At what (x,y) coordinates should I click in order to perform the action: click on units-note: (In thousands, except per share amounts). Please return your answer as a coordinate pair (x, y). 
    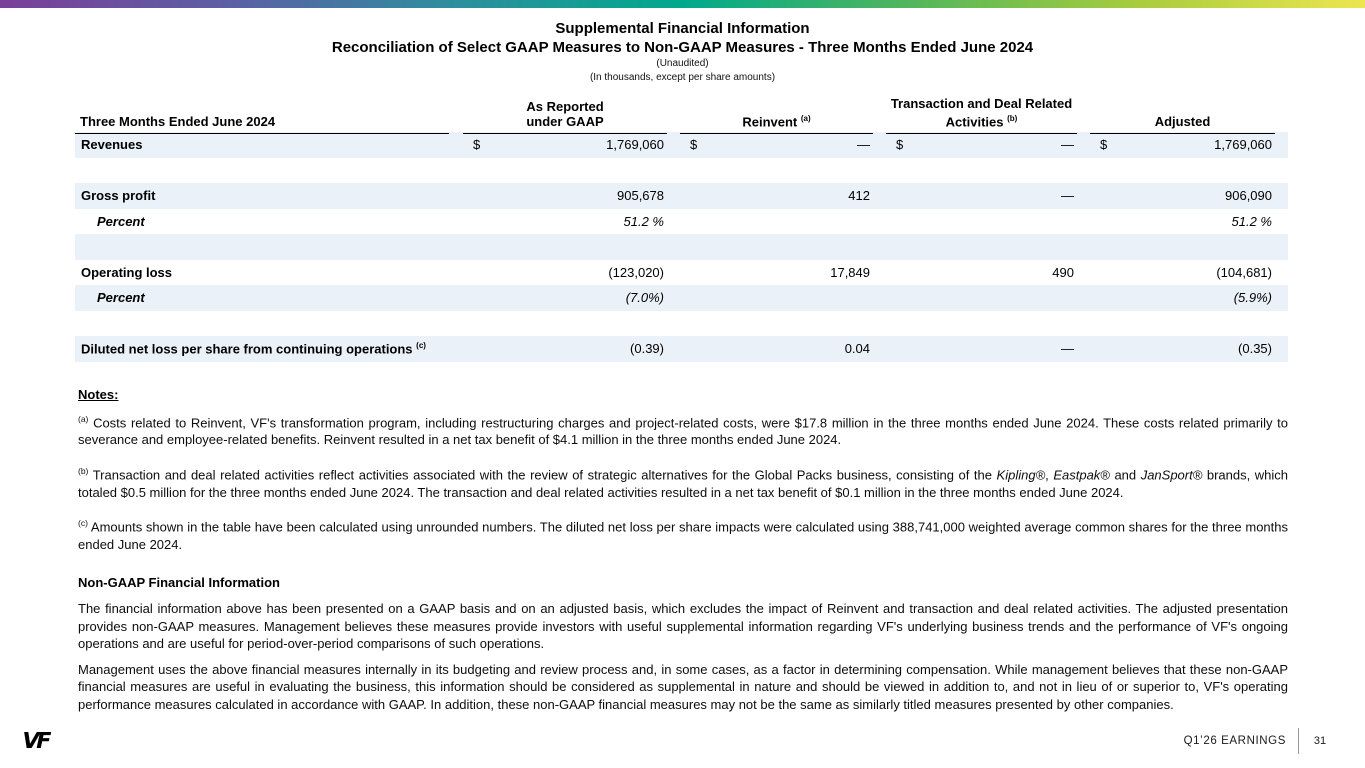
    Looking at the image, I should click on (682, 77).